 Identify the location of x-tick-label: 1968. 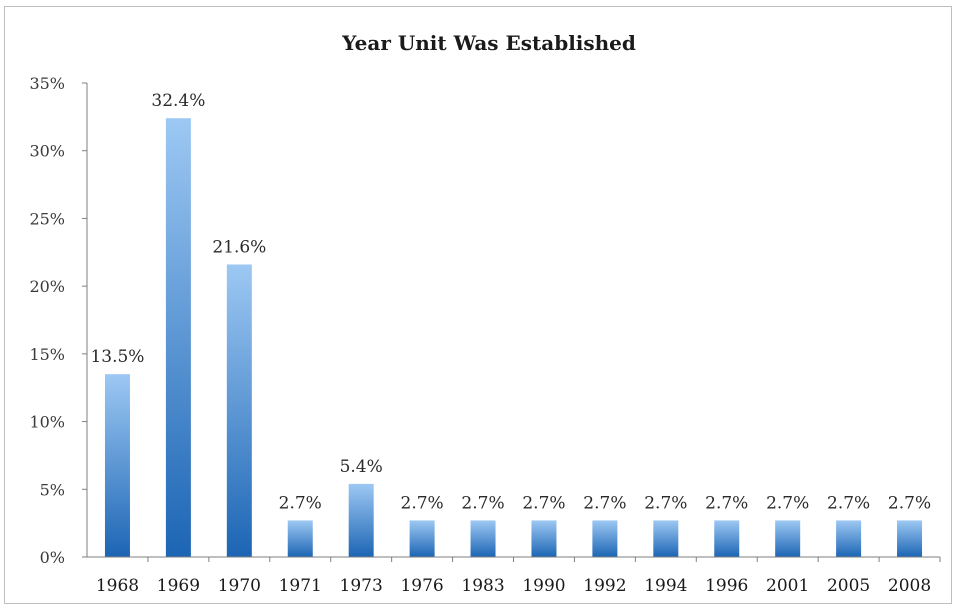
(117, 586).